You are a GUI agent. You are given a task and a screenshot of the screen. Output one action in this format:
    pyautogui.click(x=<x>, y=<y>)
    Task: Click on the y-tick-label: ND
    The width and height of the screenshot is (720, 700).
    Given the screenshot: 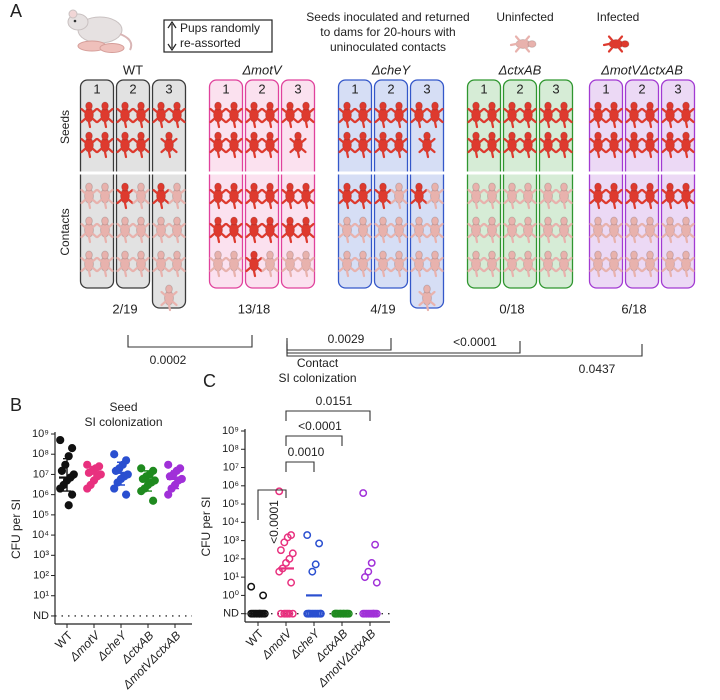 What is the action you would take?
    pyautogui.click(x=41, y=616)
    